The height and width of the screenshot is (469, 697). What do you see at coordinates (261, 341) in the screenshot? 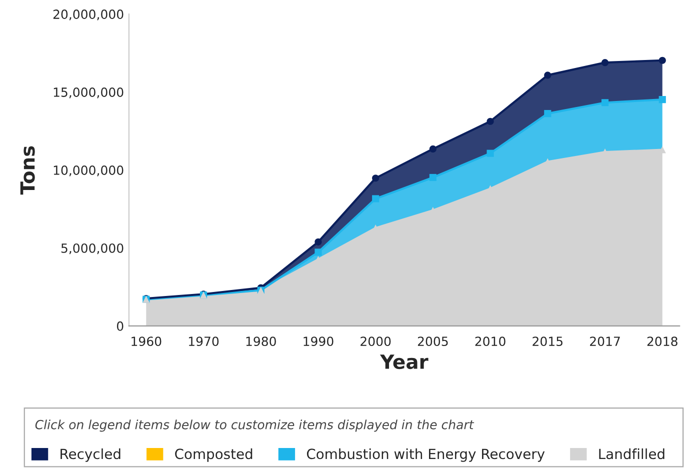
I see `x-tick-label: 1980` at bounding box center [261, 341].